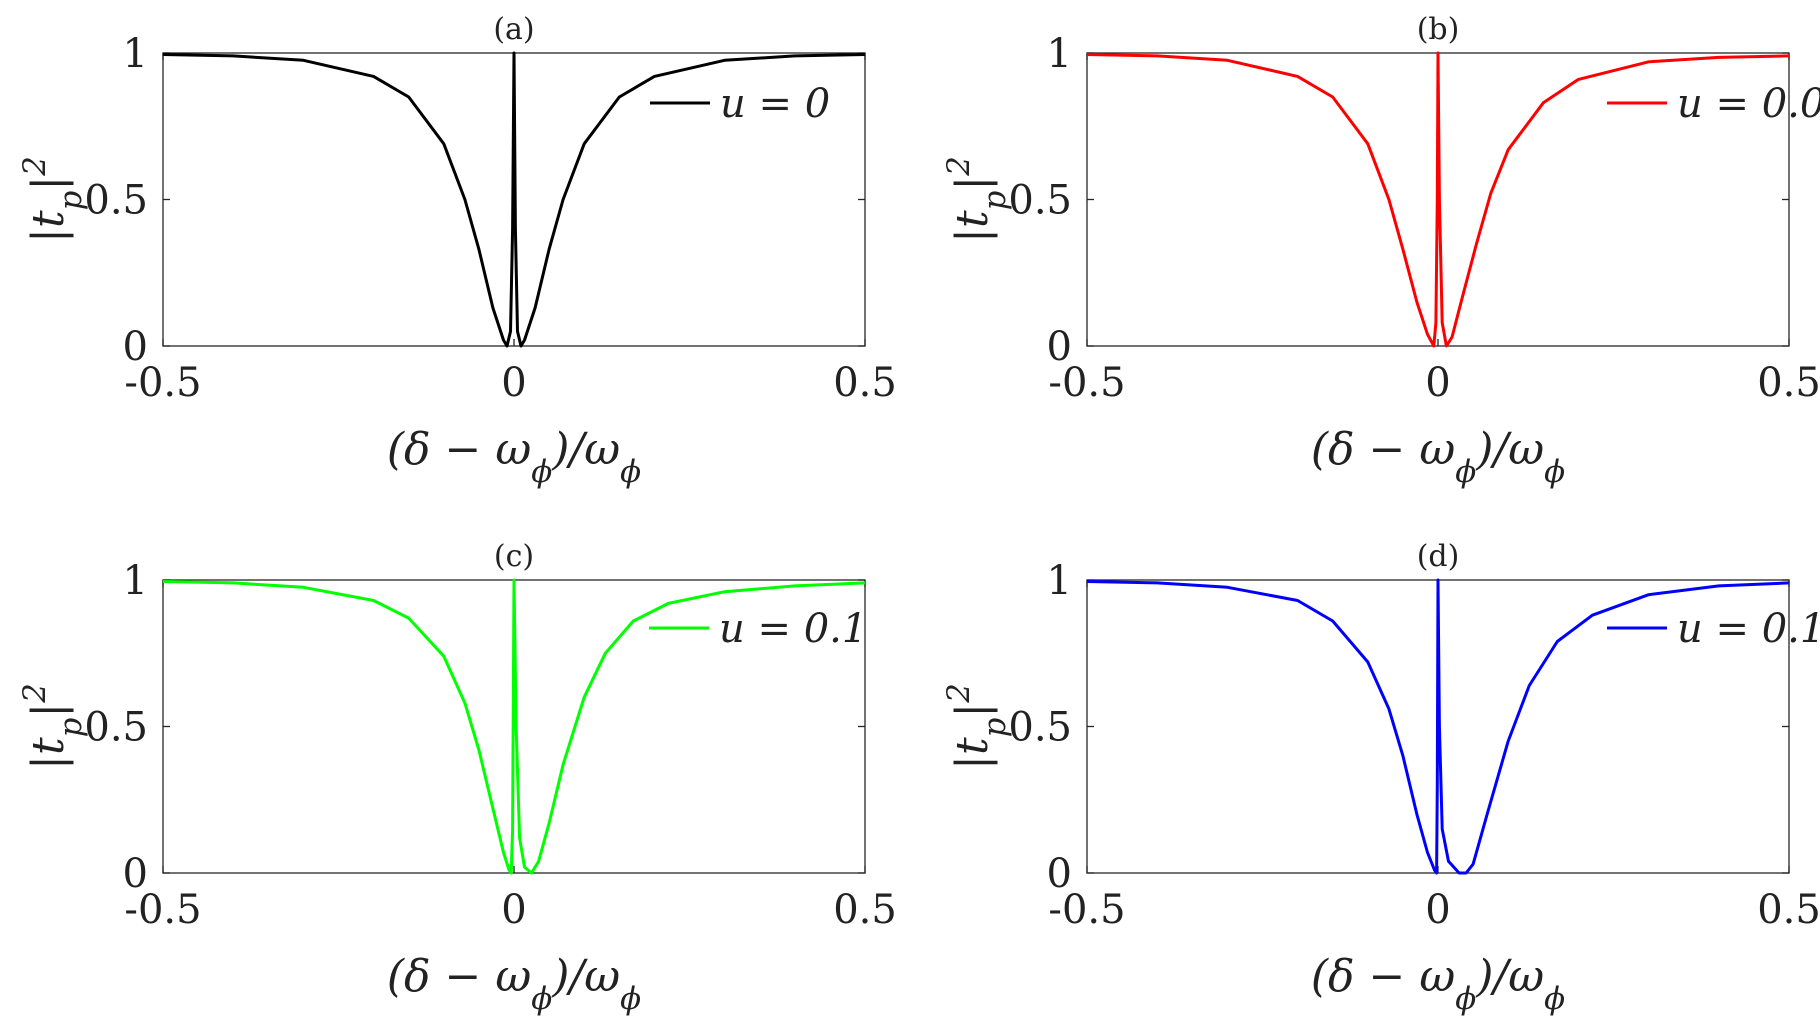  What do you see at coordinates (1438, 29) in the screenshot?
I see `panel-title: (b)` at bounding box center [1438, 29].